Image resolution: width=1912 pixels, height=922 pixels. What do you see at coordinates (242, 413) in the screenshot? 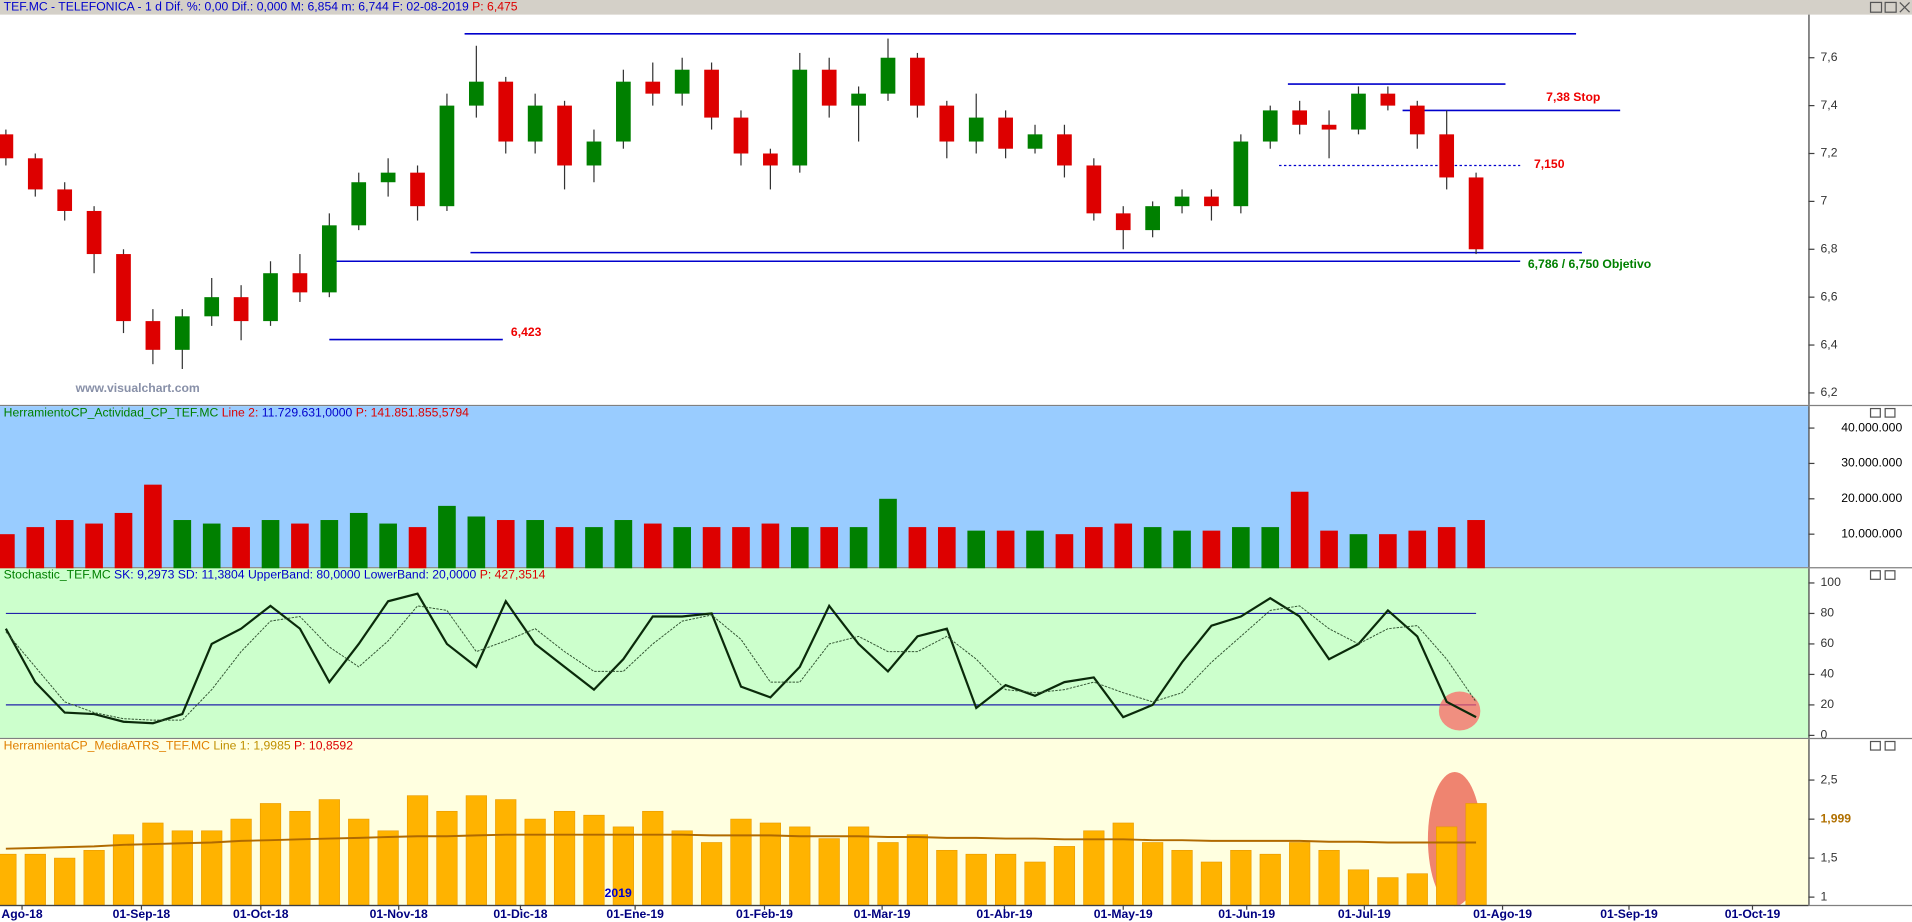
I see `header-part: Line 2:` at bounding box center [242, 413].